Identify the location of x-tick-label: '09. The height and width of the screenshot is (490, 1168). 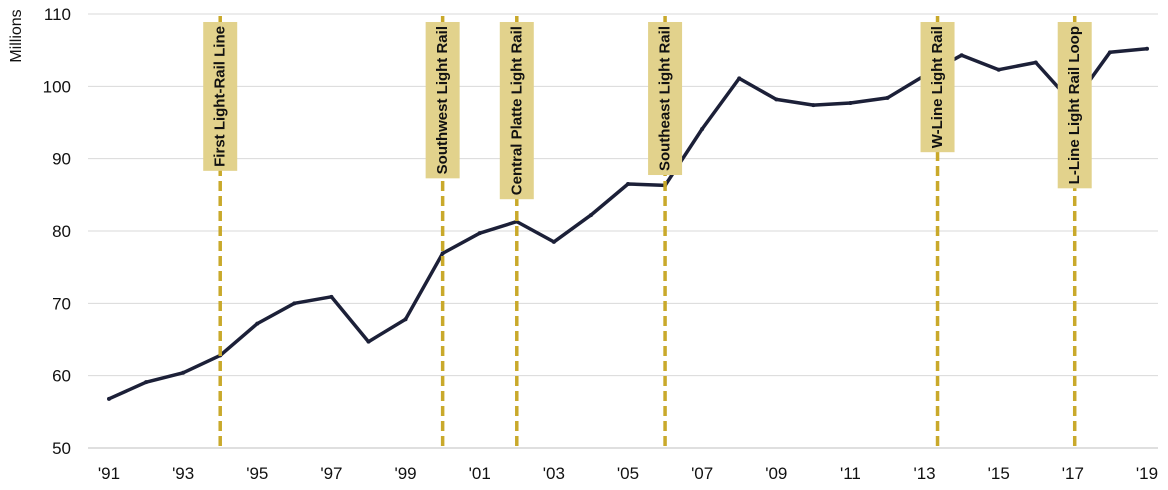
(776, 473).